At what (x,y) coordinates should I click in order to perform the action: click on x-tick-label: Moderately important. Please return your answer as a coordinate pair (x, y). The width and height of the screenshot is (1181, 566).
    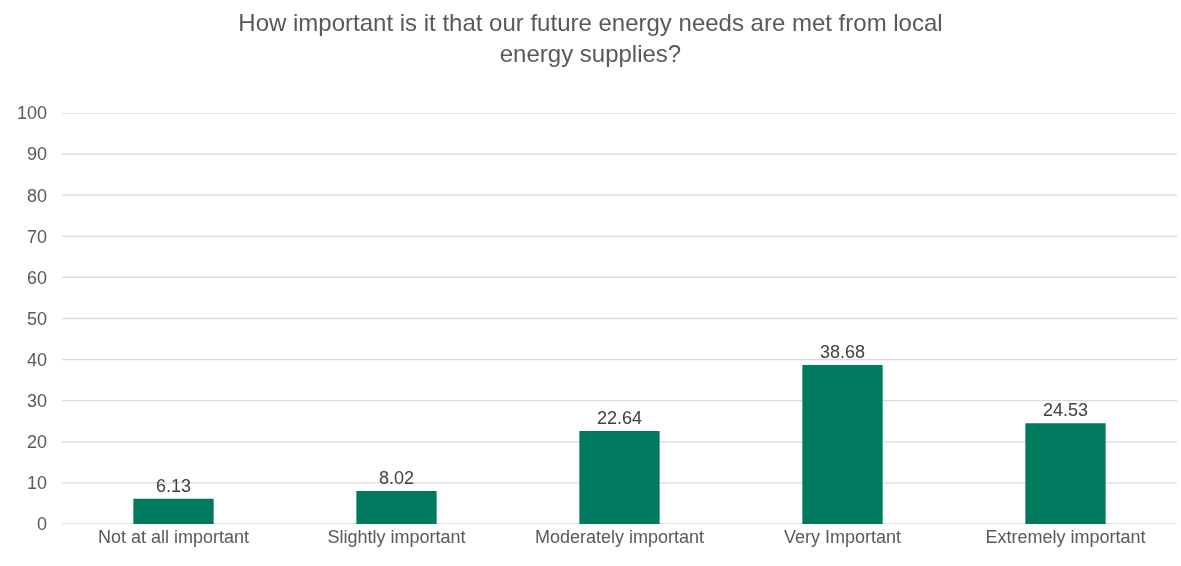
    Looking at the image, I should click on (619, 537).